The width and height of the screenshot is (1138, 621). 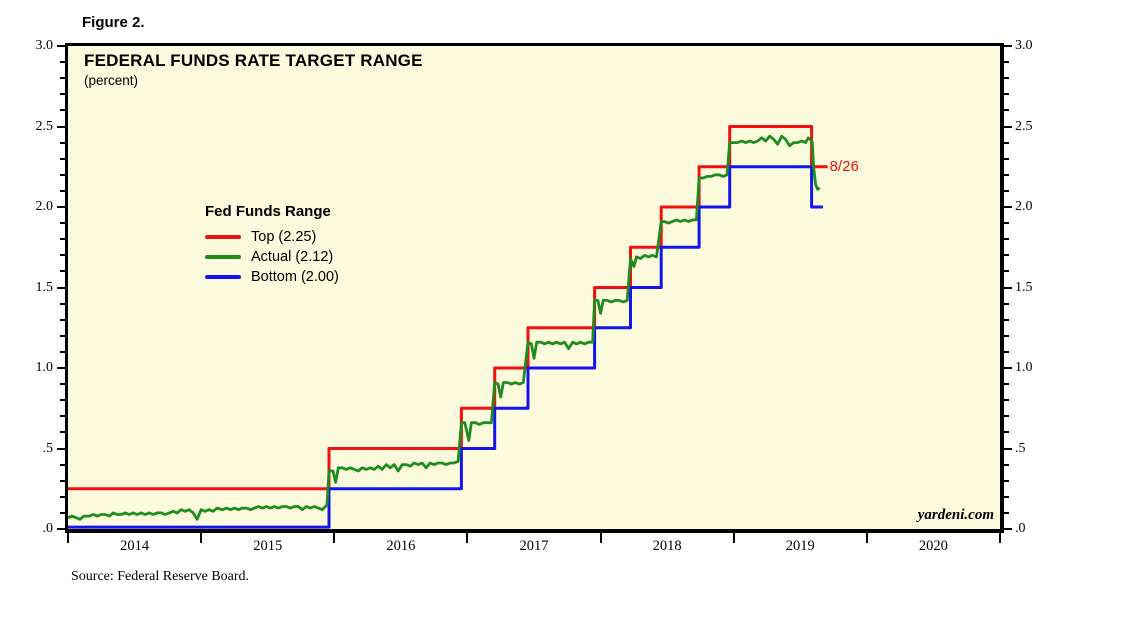 What do you see at coordinates (284, 237) in the screenshot?
I see `legend-label-top: Top (2.25)` at bounding box center [284, 237].